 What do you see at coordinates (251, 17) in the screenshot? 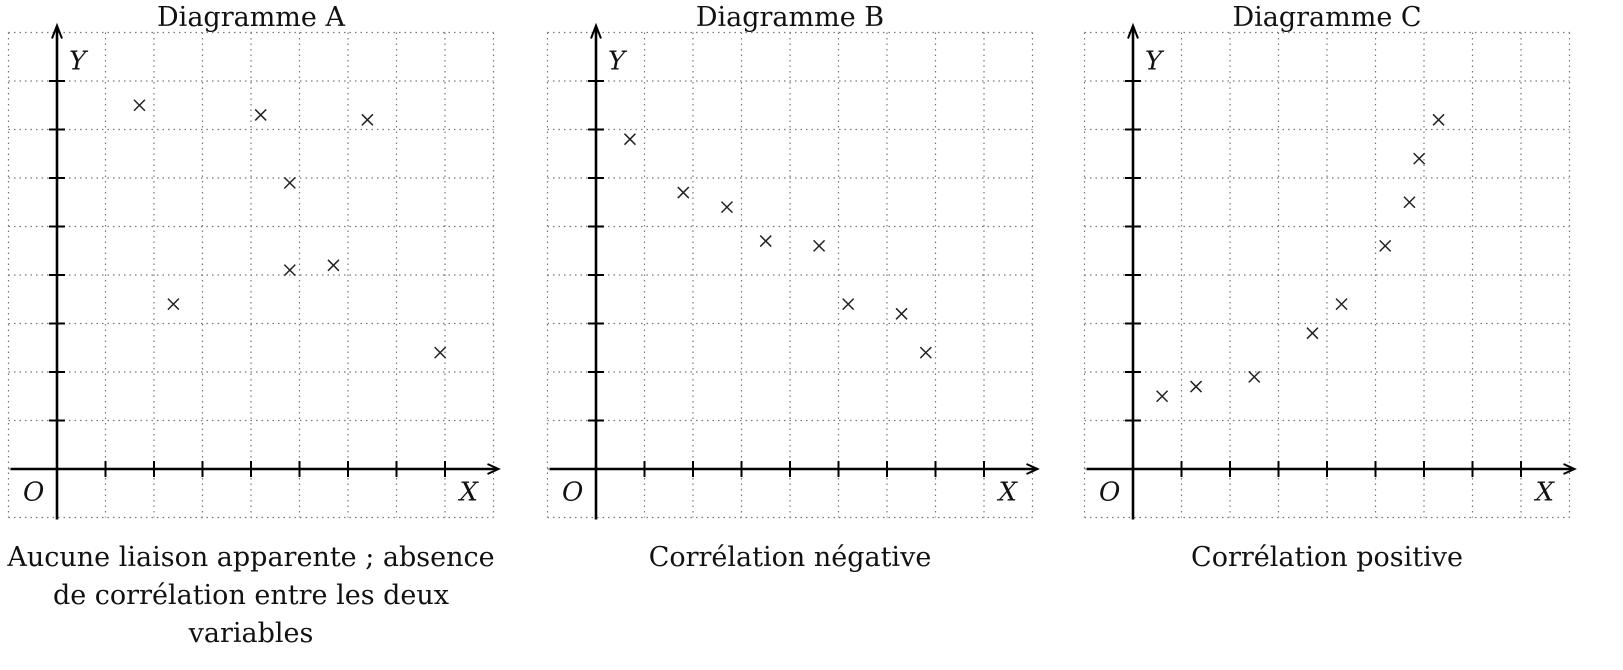
I see `diagram-title: Diagramme A` at bounding box center [251, 17].